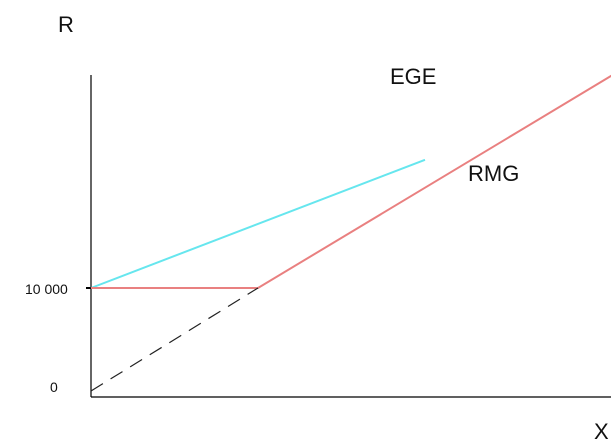 This screenshot has height=441, width=611. I want to click on y-axis-title: R, so click(66, 24).